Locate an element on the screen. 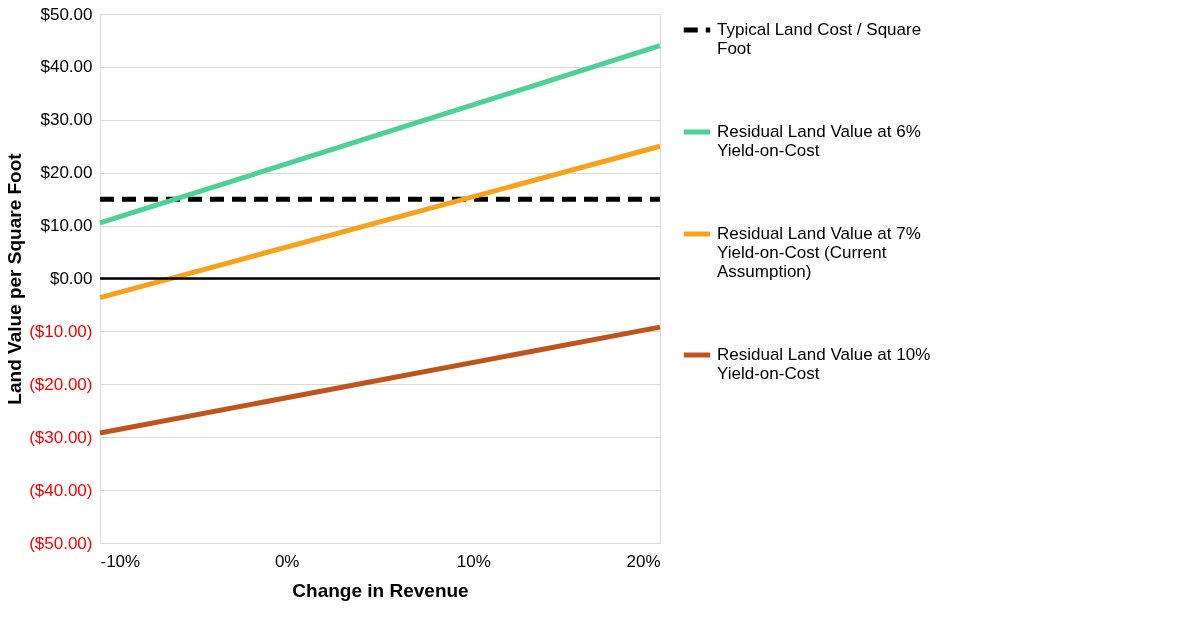  y-tick-label: ($40.00) is located at coordinates (61, 490).